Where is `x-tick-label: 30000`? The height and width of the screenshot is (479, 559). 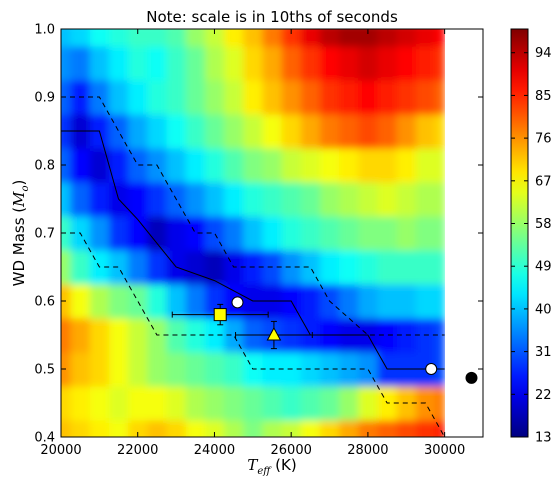
x-tick-label: 30000 is located at coordinates (444, 450).